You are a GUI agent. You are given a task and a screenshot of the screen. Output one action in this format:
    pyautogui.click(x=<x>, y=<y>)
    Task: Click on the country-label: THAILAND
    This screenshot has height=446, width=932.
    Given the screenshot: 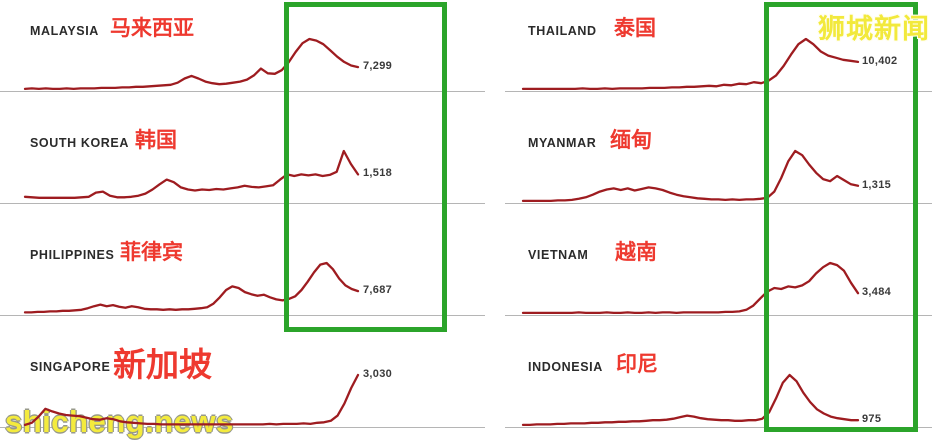 What is the action you would take?
    pyautogui.click(x=562, y=31)
    